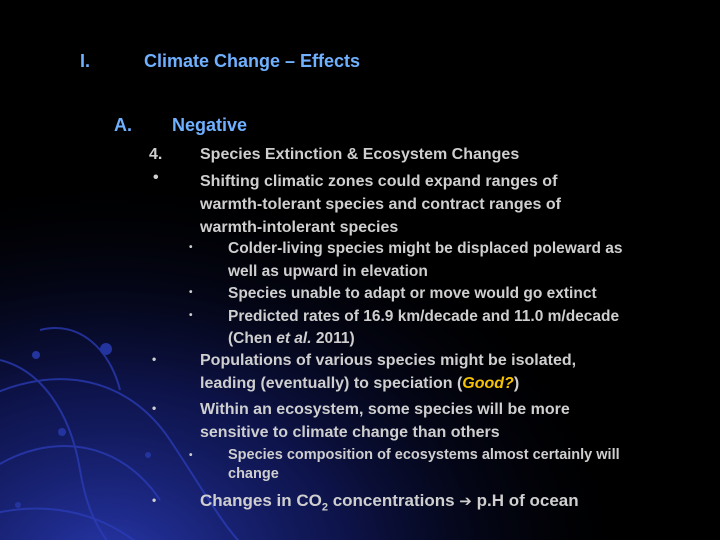 This screenshot has width=720, height=540. I want to click on concentrations-text: concentrations, so click(393, 500).